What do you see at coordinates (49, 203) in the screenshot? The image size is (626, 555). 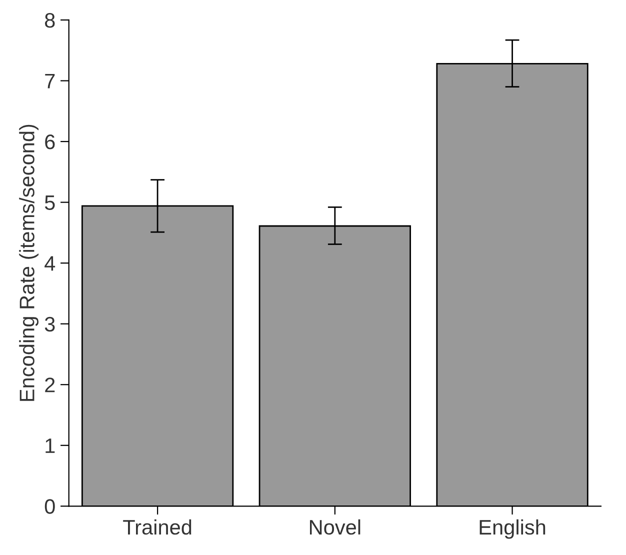 I see `y-tick-label: 5` at bounding box center [49, 203].